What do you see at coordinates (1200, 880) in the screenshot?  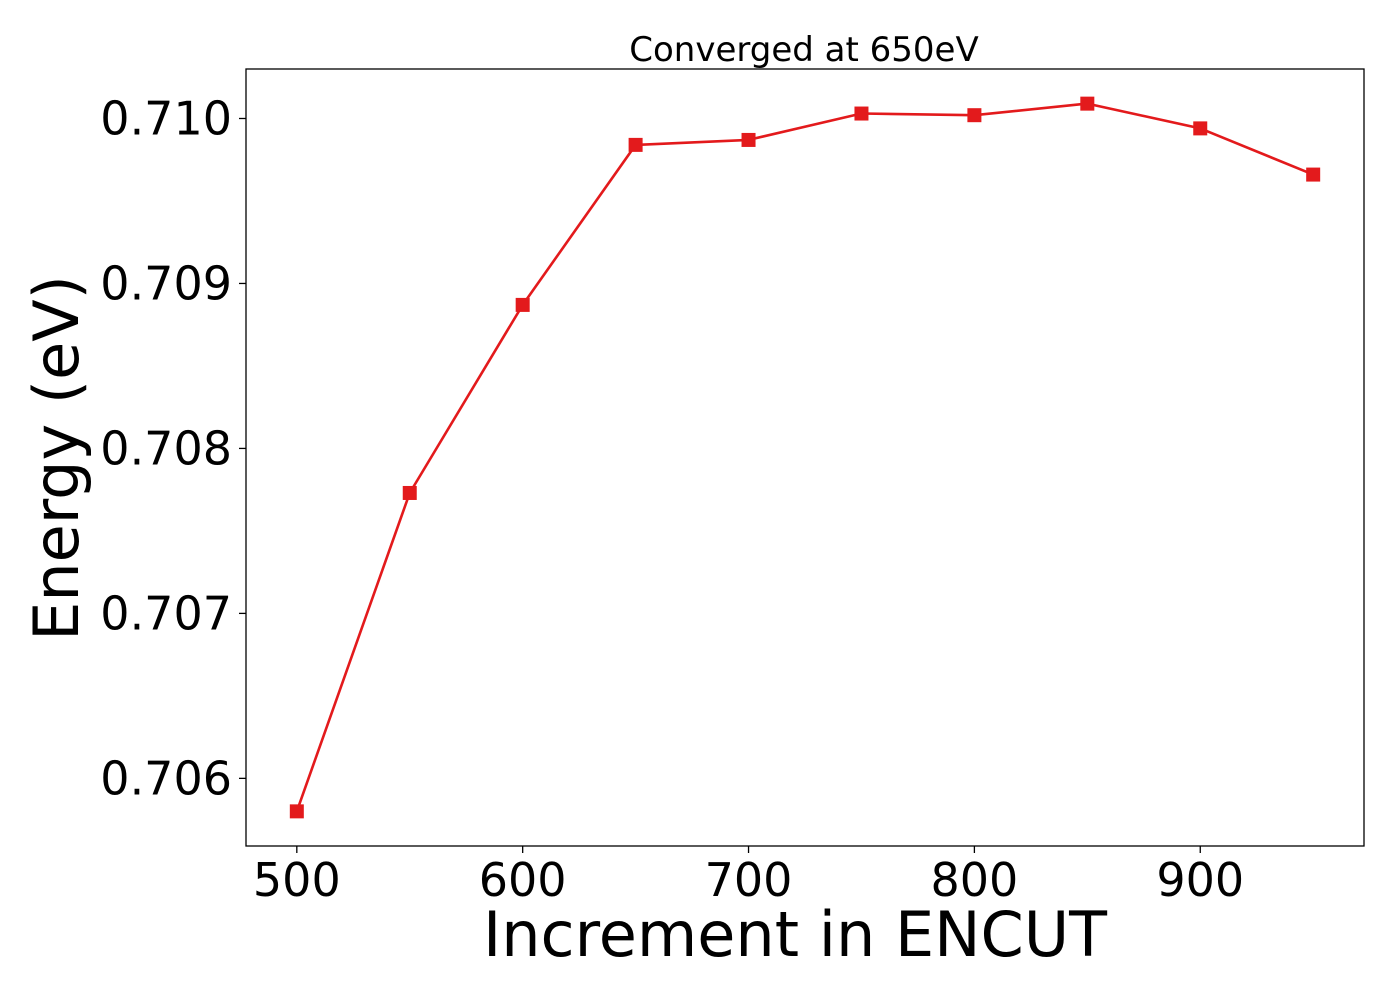 I see `x-tick-label: 900` at bounding box center [1200, 880].